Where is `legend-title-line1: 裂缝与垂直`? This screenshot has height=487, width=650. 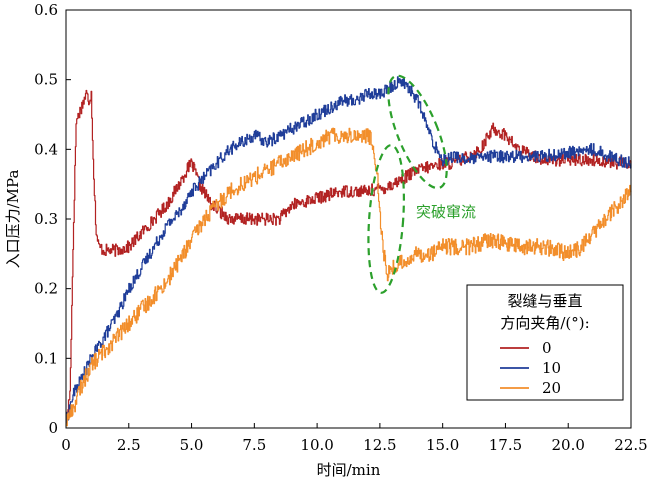 legend-title-line1: 裂缝与垂直 is located at coordinates (544, 301).